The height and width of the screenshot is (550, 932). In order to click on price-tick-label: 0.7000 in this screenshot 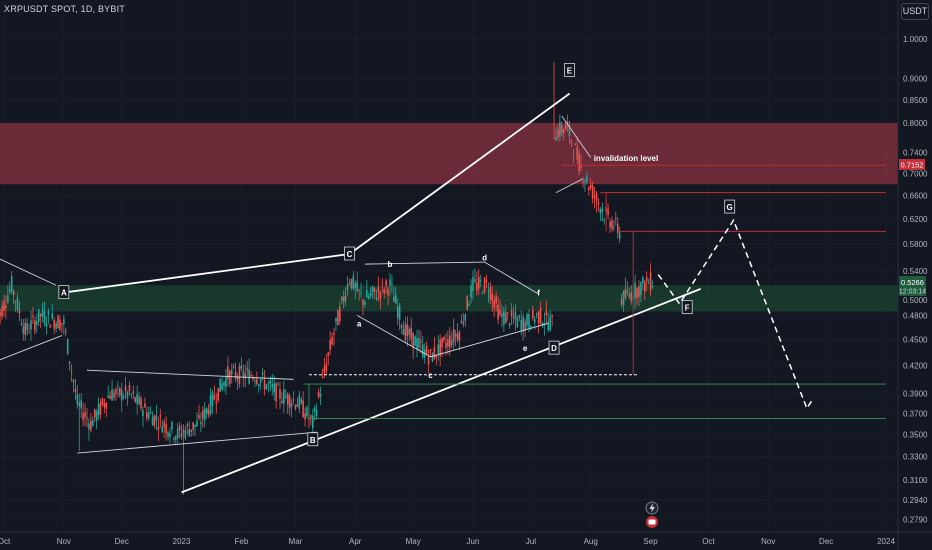, I will do `click(915, 173)`.